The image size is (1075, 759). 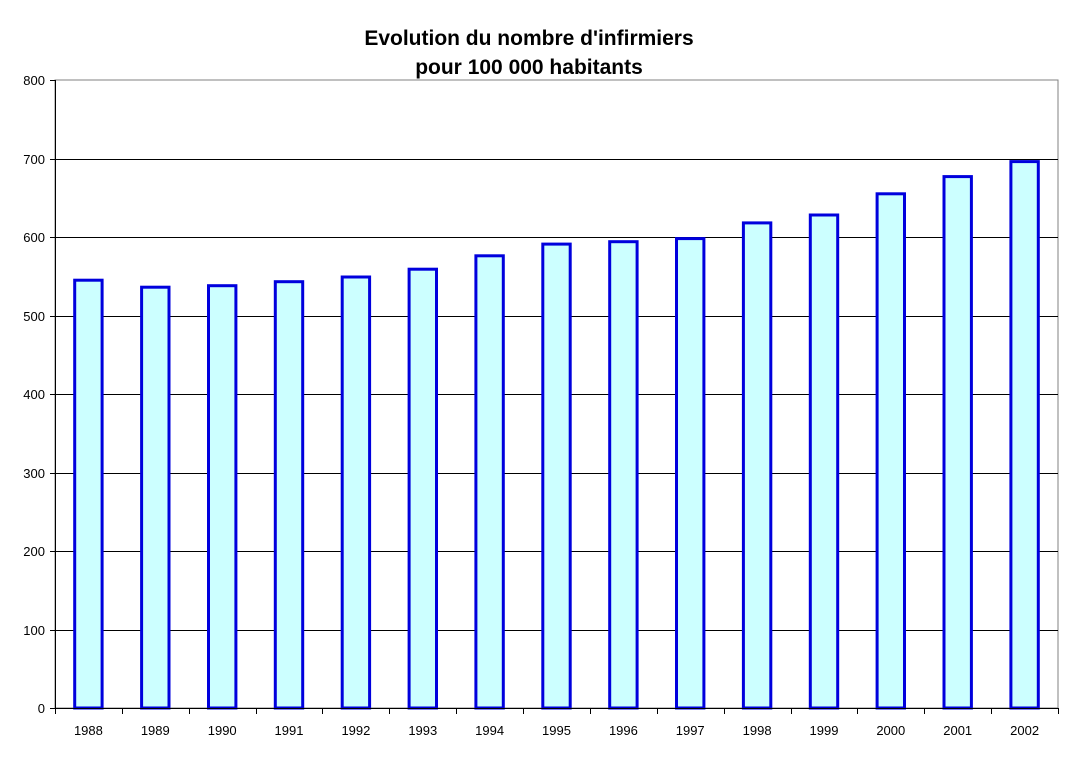 What do you see at coordinates (422, 730) in the screenshot?
I see `x-tick-label: 1993` at bounding box center [422, 730].